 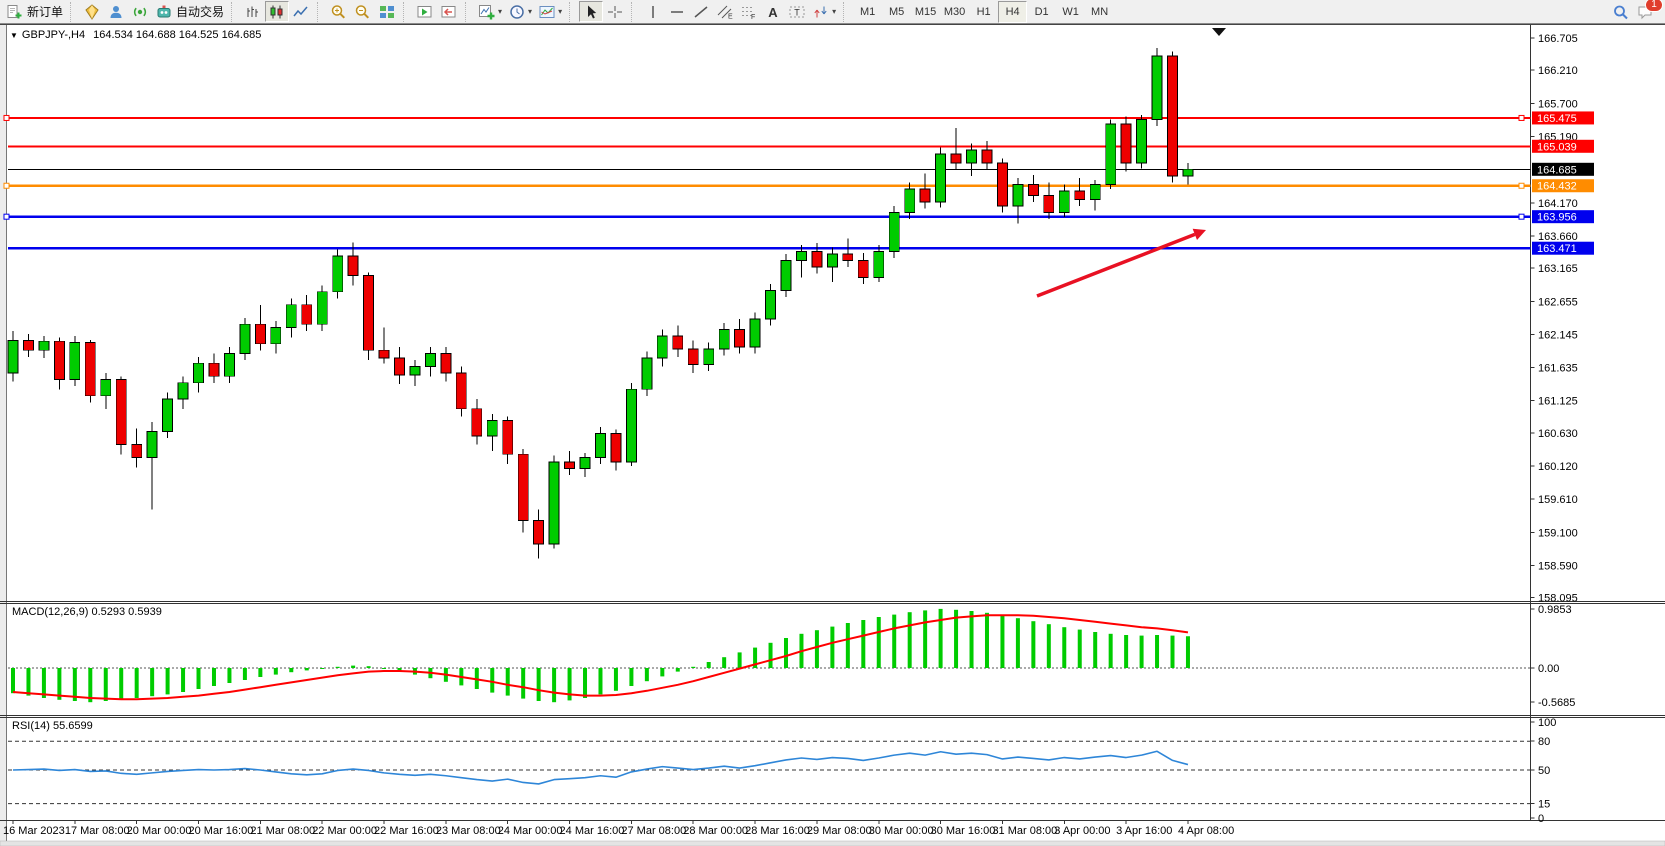 What do you see at coordinates (34, 831) in the screenshot?
I see `time-label: 16 Mar 2023` at bounding box center [34, 831].